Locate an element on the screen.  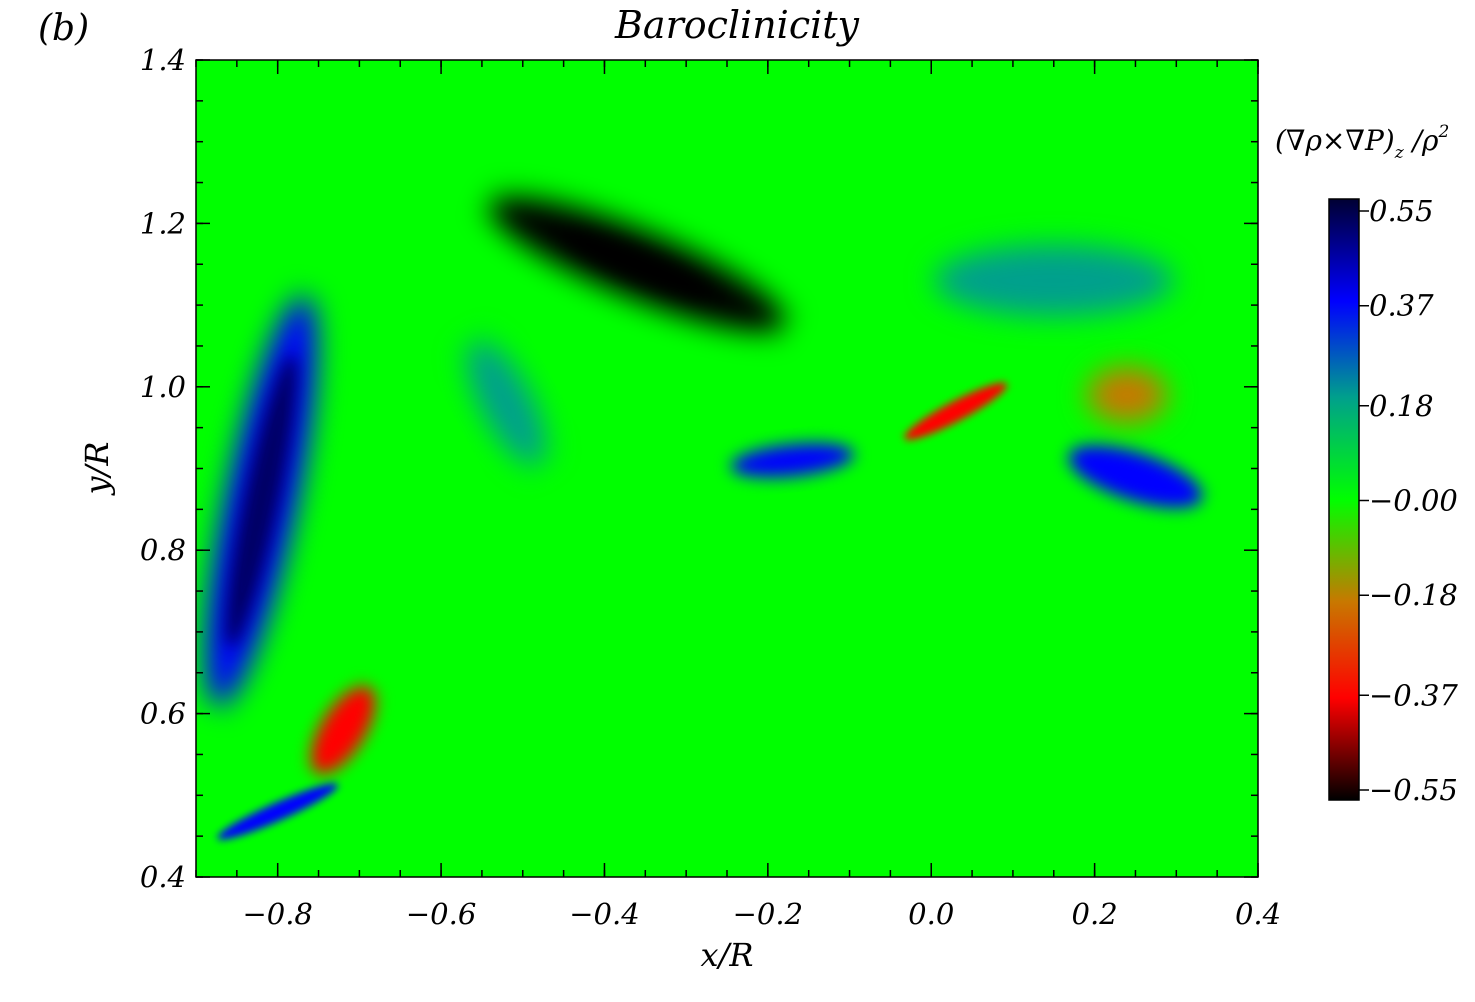
y-tick-label: 1.2 is located at coordinates (163, 223).